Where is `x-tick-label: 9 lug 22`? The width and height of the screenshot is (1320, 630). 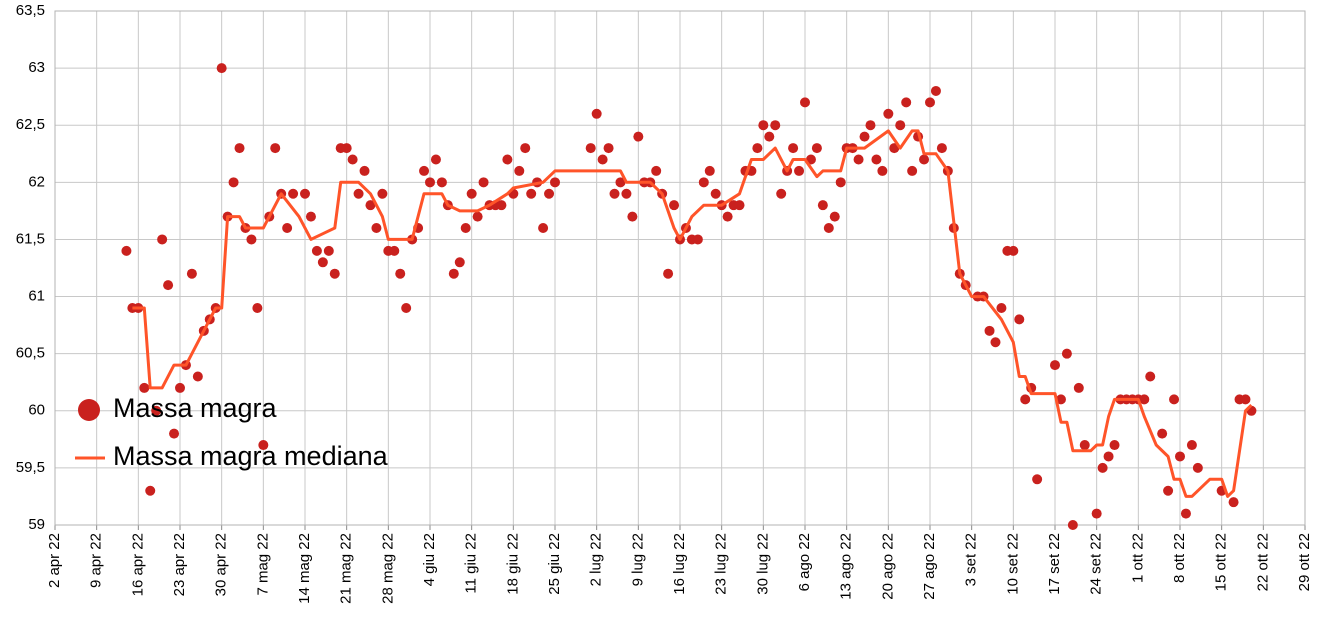 x-tick-label: 9 lug 22 is located at coordinates (637, 559).